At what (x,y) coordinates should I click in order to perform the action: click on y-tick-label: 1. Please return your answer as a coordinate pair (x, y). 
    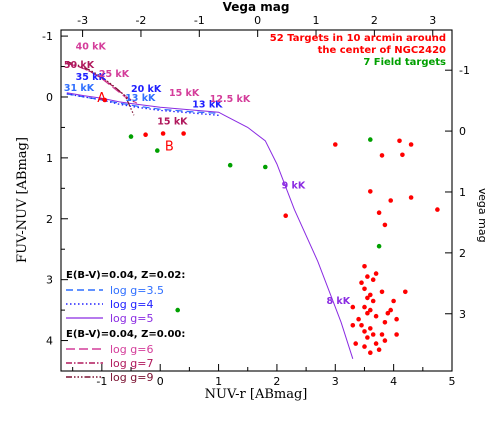
    Looking at the image, I should click on (49, 158).